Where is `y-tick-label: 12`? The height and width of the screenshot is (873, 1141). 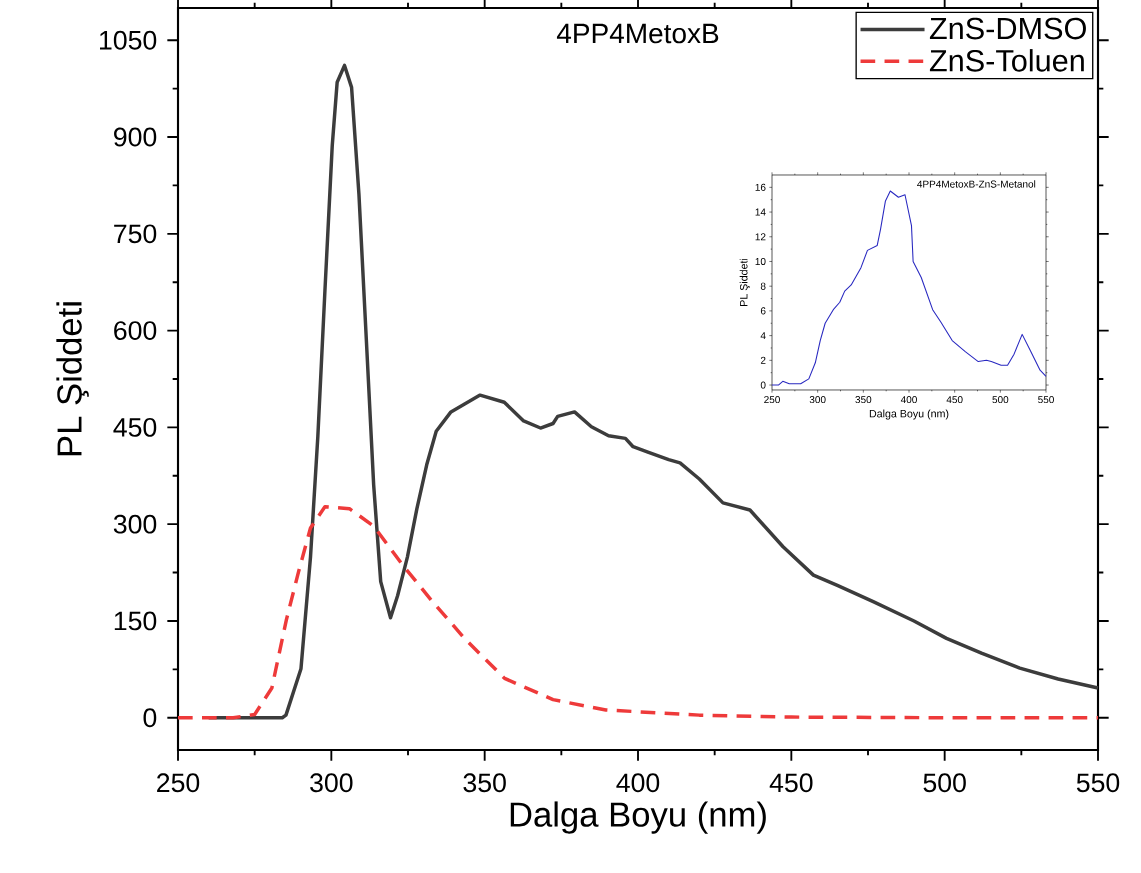 y-tick-label: 12 is located at coordinates (760, 237).